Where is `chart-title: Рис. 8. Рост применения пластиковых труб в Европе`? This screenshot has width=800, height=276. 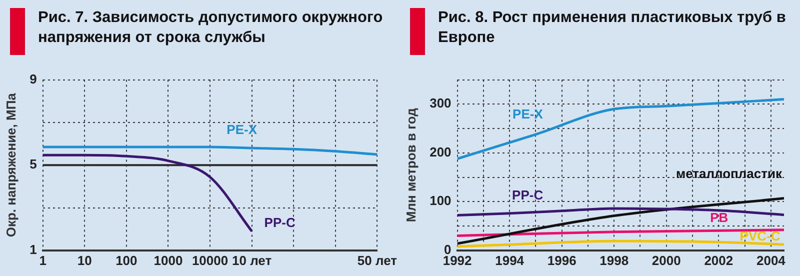
chart-title: Рис. 8. Рост применения пластиковых труб в Европе is located at coordinates (612, 28).